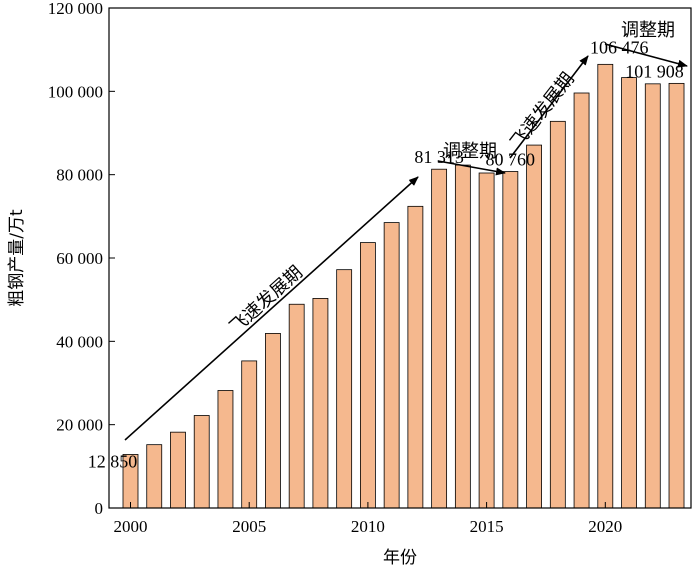  I want to click on data-label-2016: 80 760, so click(511, 160).